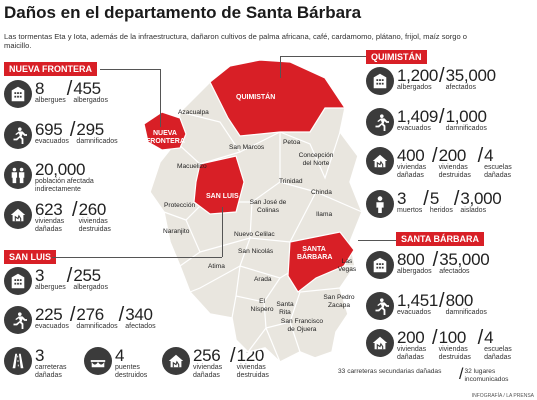 The height and width of the screenshot is (400, 537). I want to click on sl-carreteras-stat: 3 carreteras dañadas, so click(38, 363).